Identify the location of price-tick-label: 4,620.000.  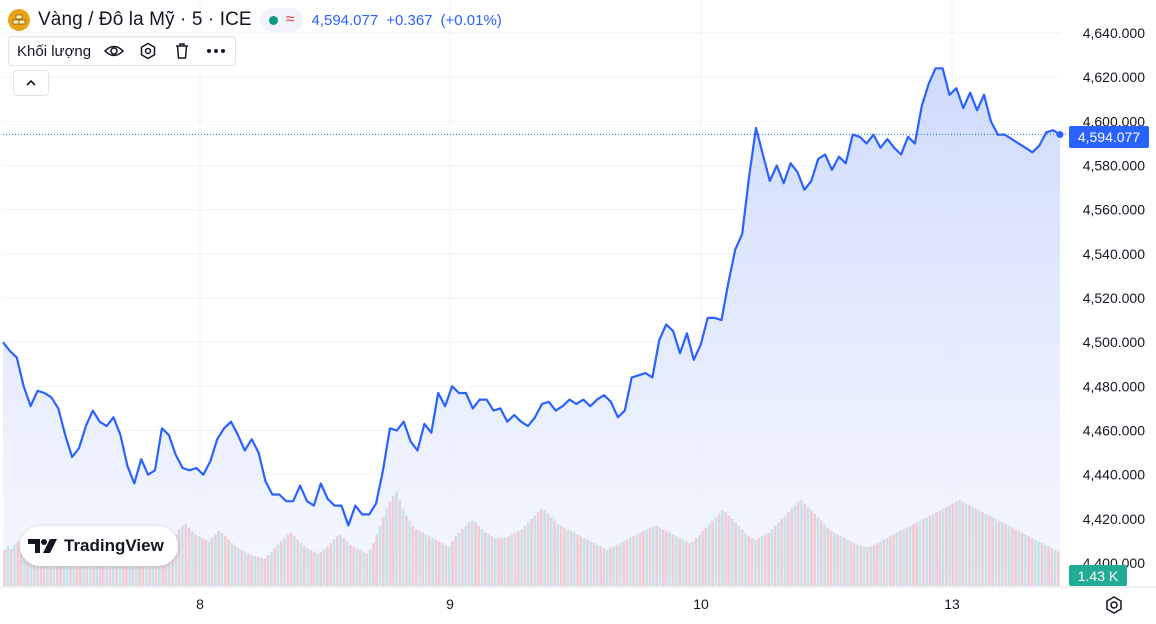
(1114, 77).